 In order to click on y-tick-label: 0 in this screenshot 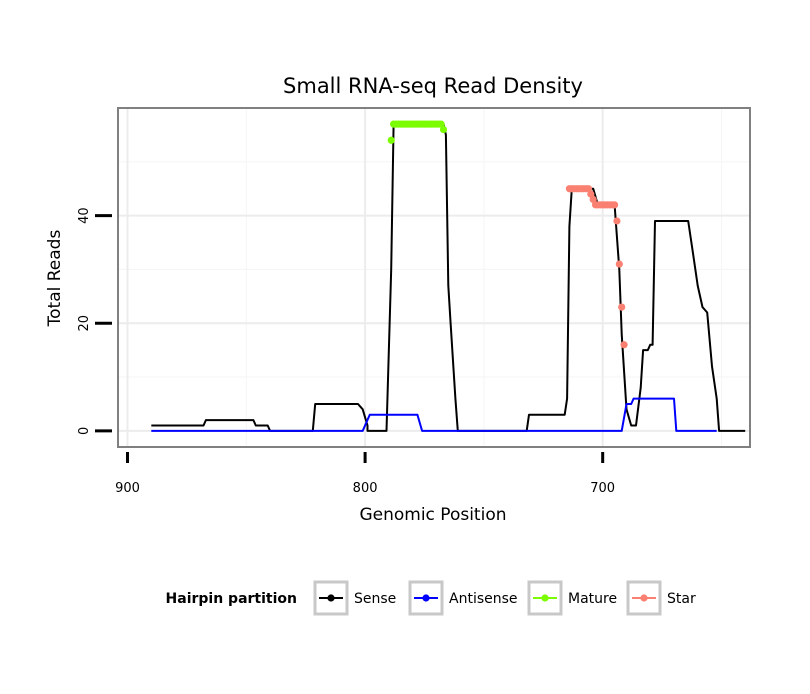, I will do `click(84, 431)`.